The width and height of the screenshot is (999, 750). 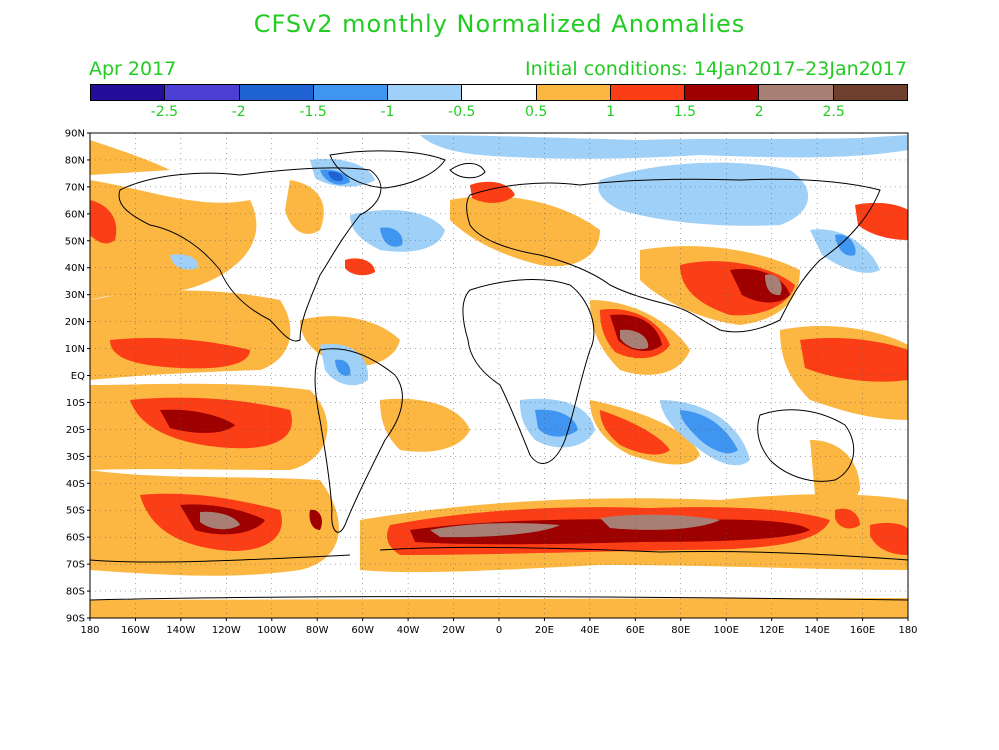 What do you see at coordinates (462, 112) in the screenshot?
I see `legend-tick-label: -0.5` at bounding box center [462, 112].